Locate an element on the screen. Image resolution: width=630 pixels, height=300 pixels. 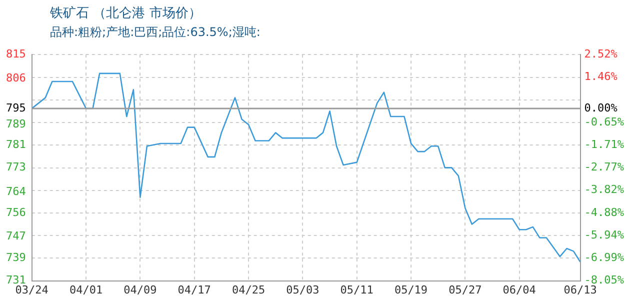
x-tick-label: 04/09 is located at coordinates (140, 289).